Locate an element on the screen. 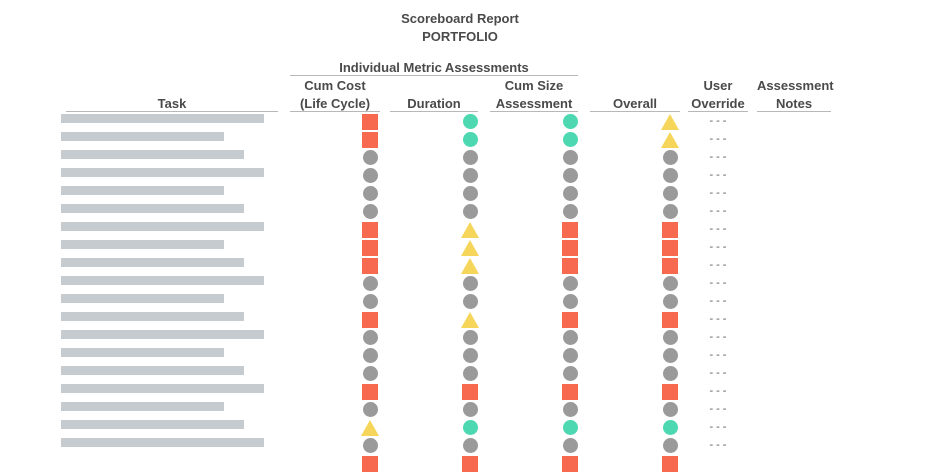 The height and width of the screenshot is (472, 950). cum-size-header-underline is located at coordinates (534, 111).